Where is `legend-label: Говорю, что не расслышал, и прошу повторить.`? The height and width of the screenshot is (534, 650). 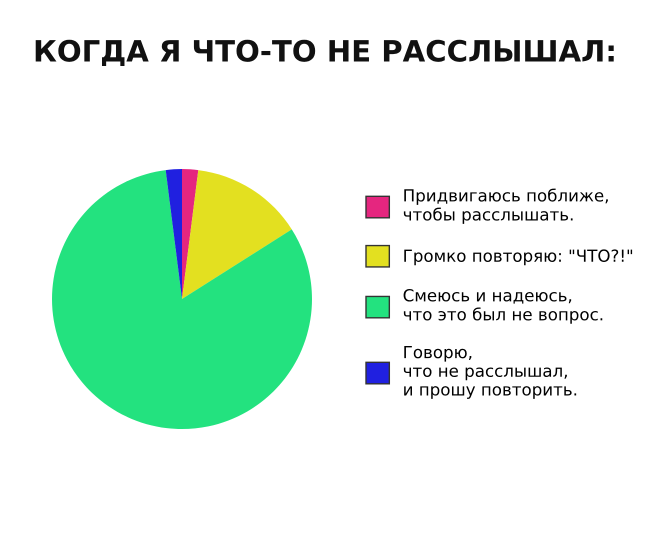
legend-label: Говорю, что не расслышал, и прошу повторить. is located at coordinates (490, 372).